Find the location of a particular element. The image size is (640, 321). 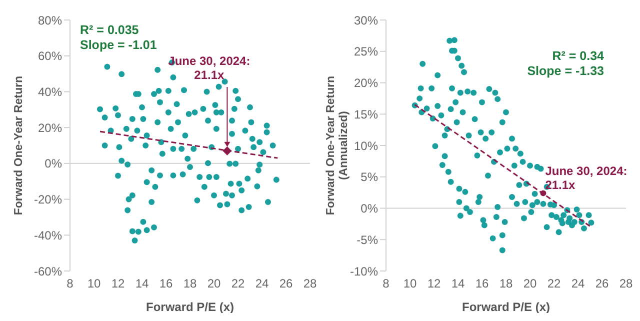

y-axis-title: Forward One-Year Return (Annualized) is located at coordinates (337, 146).